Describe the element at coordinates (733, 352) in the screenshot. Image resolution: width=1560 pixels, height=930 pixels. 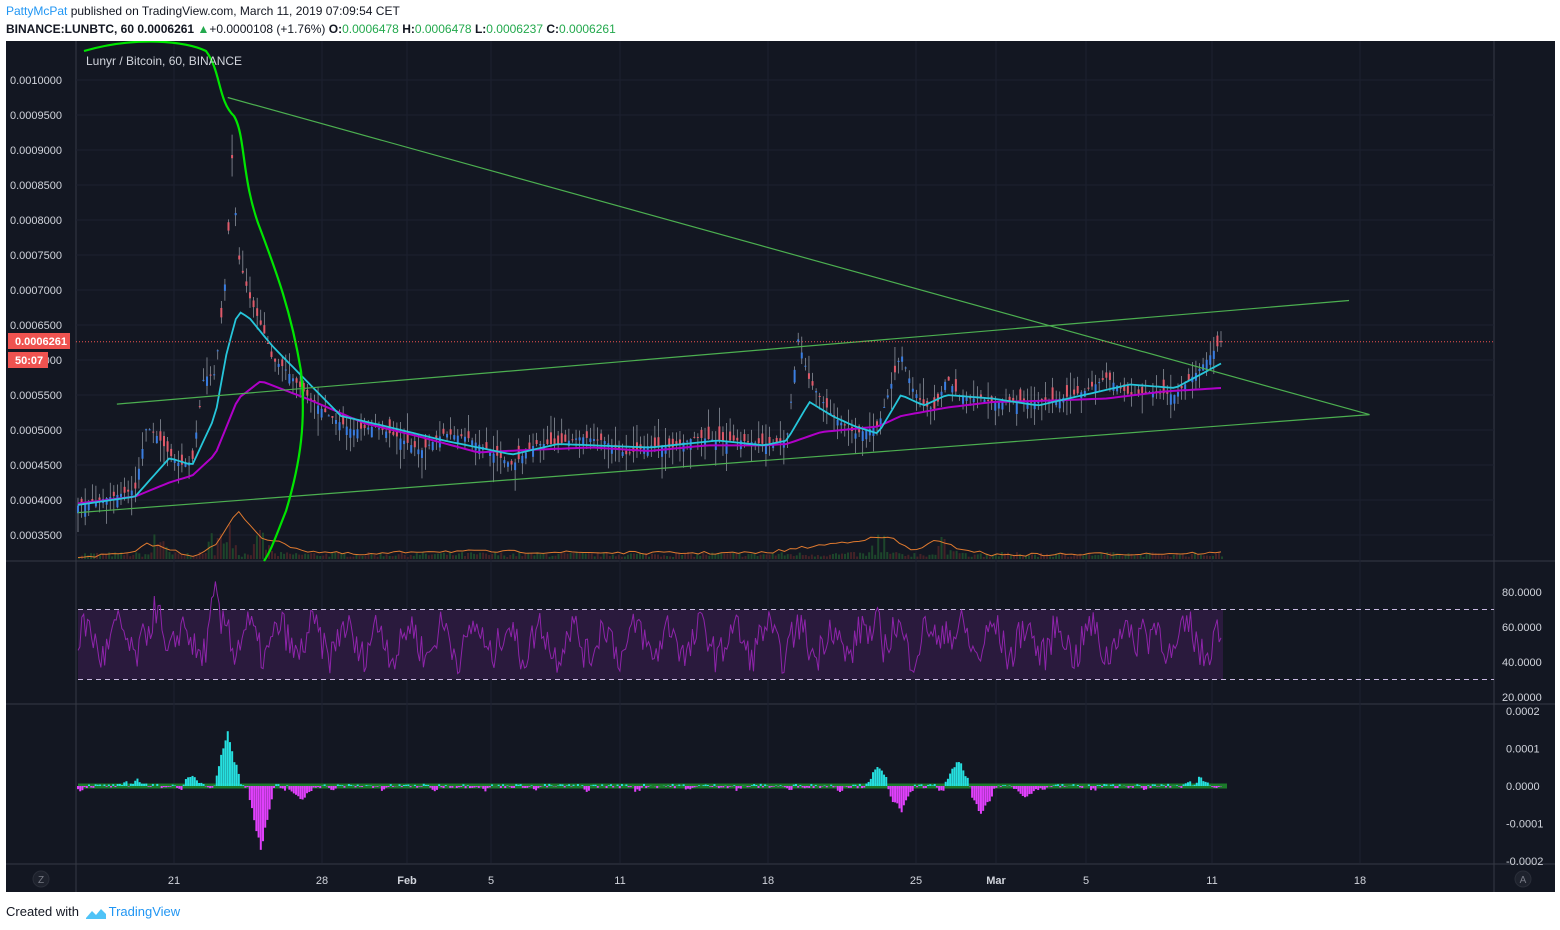
I see `trendline` at that location.